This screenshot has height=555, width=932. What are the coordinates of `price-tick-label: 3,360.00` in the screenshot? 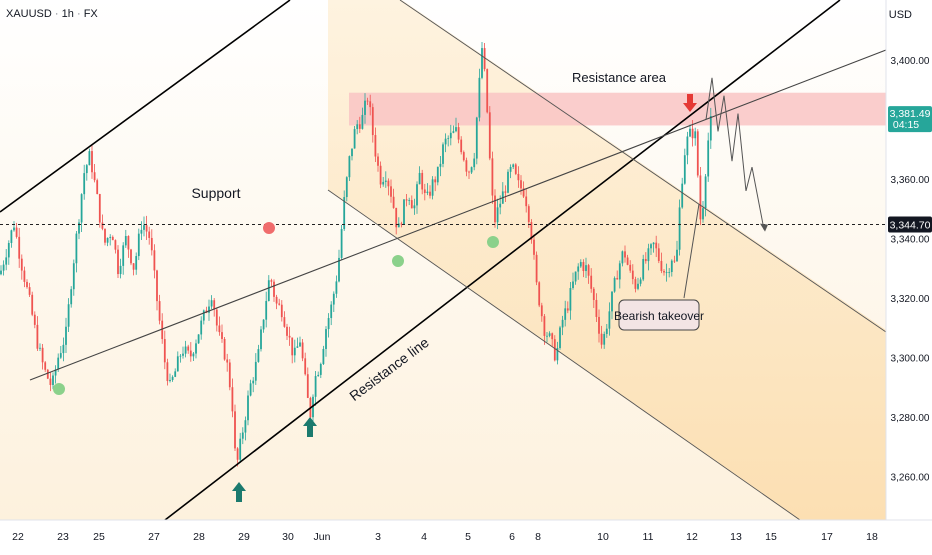 It's located at (910, 180).